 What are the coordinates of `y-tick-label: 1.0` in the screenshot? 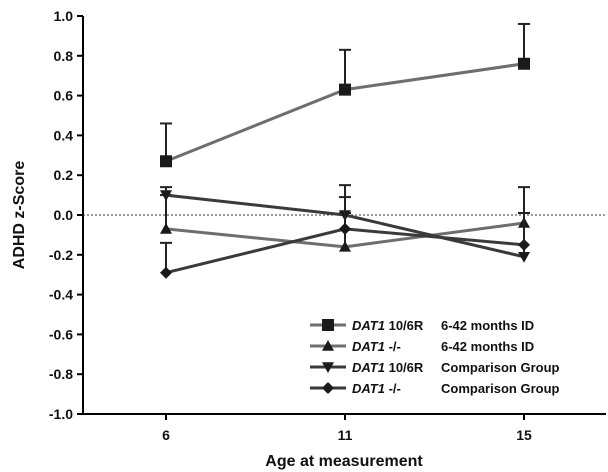 It's located at (64, 16).